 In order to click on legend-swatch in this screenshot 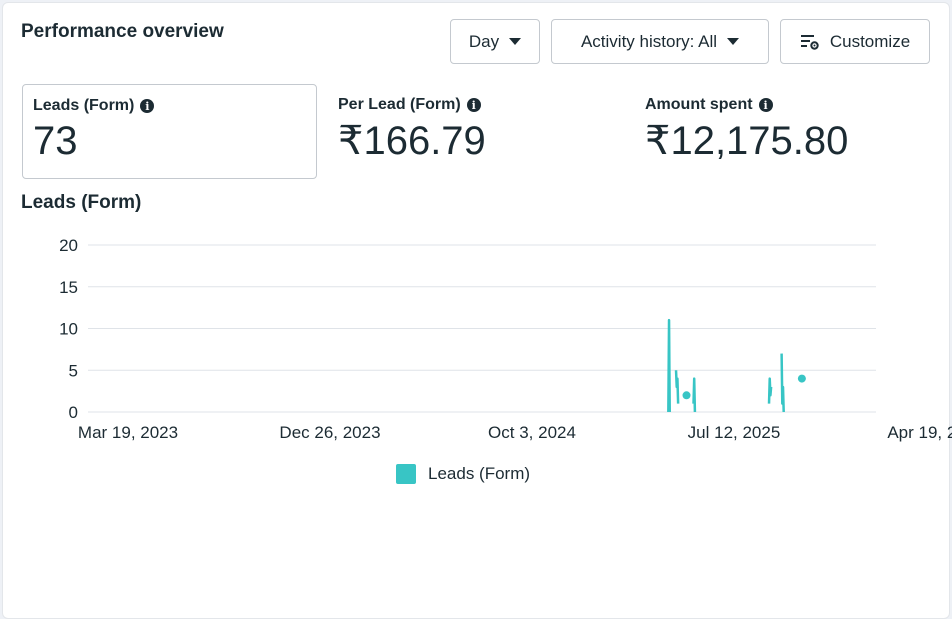, I will do `click(406, 474)`.